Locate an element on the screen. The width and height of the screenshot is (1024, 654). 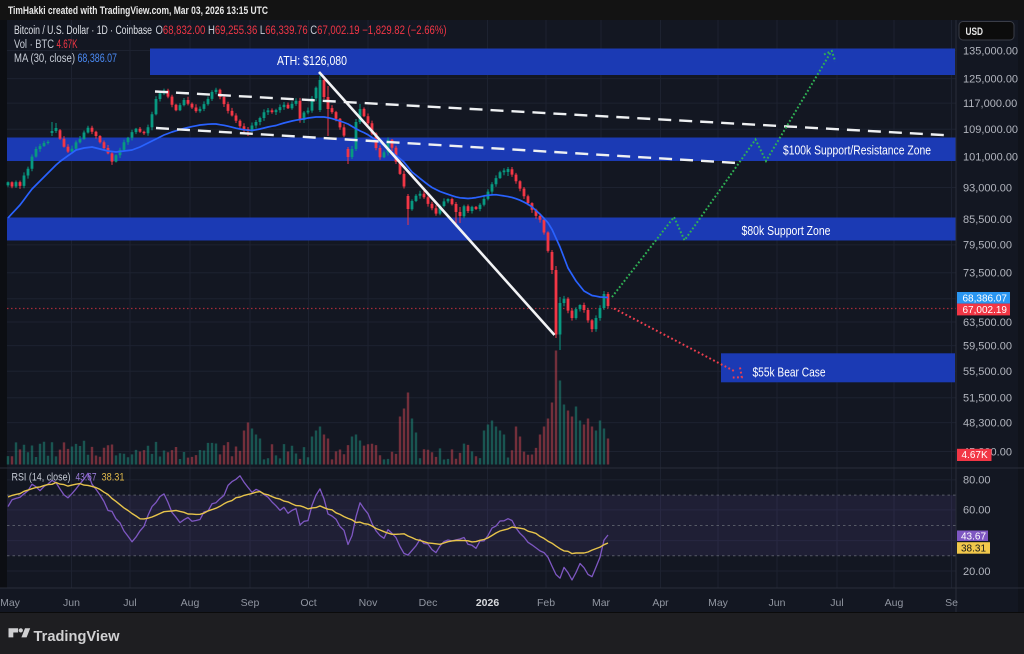
svg-text: 48,300.00 is located at coordinates (987, 423).